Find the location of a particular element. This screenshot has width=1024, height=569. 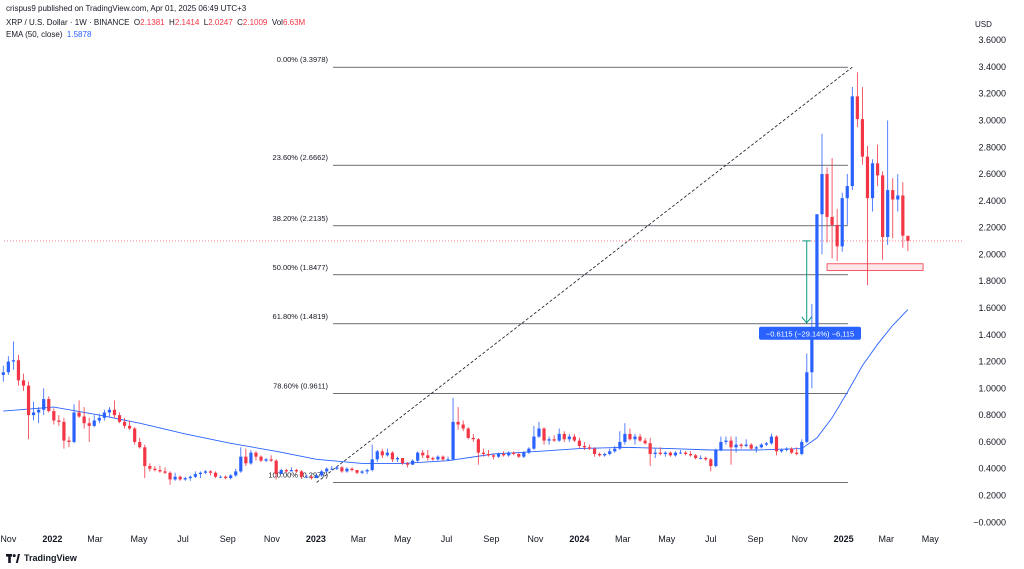

tradingview-brand: TradingView is located at coordinates (41, 558).